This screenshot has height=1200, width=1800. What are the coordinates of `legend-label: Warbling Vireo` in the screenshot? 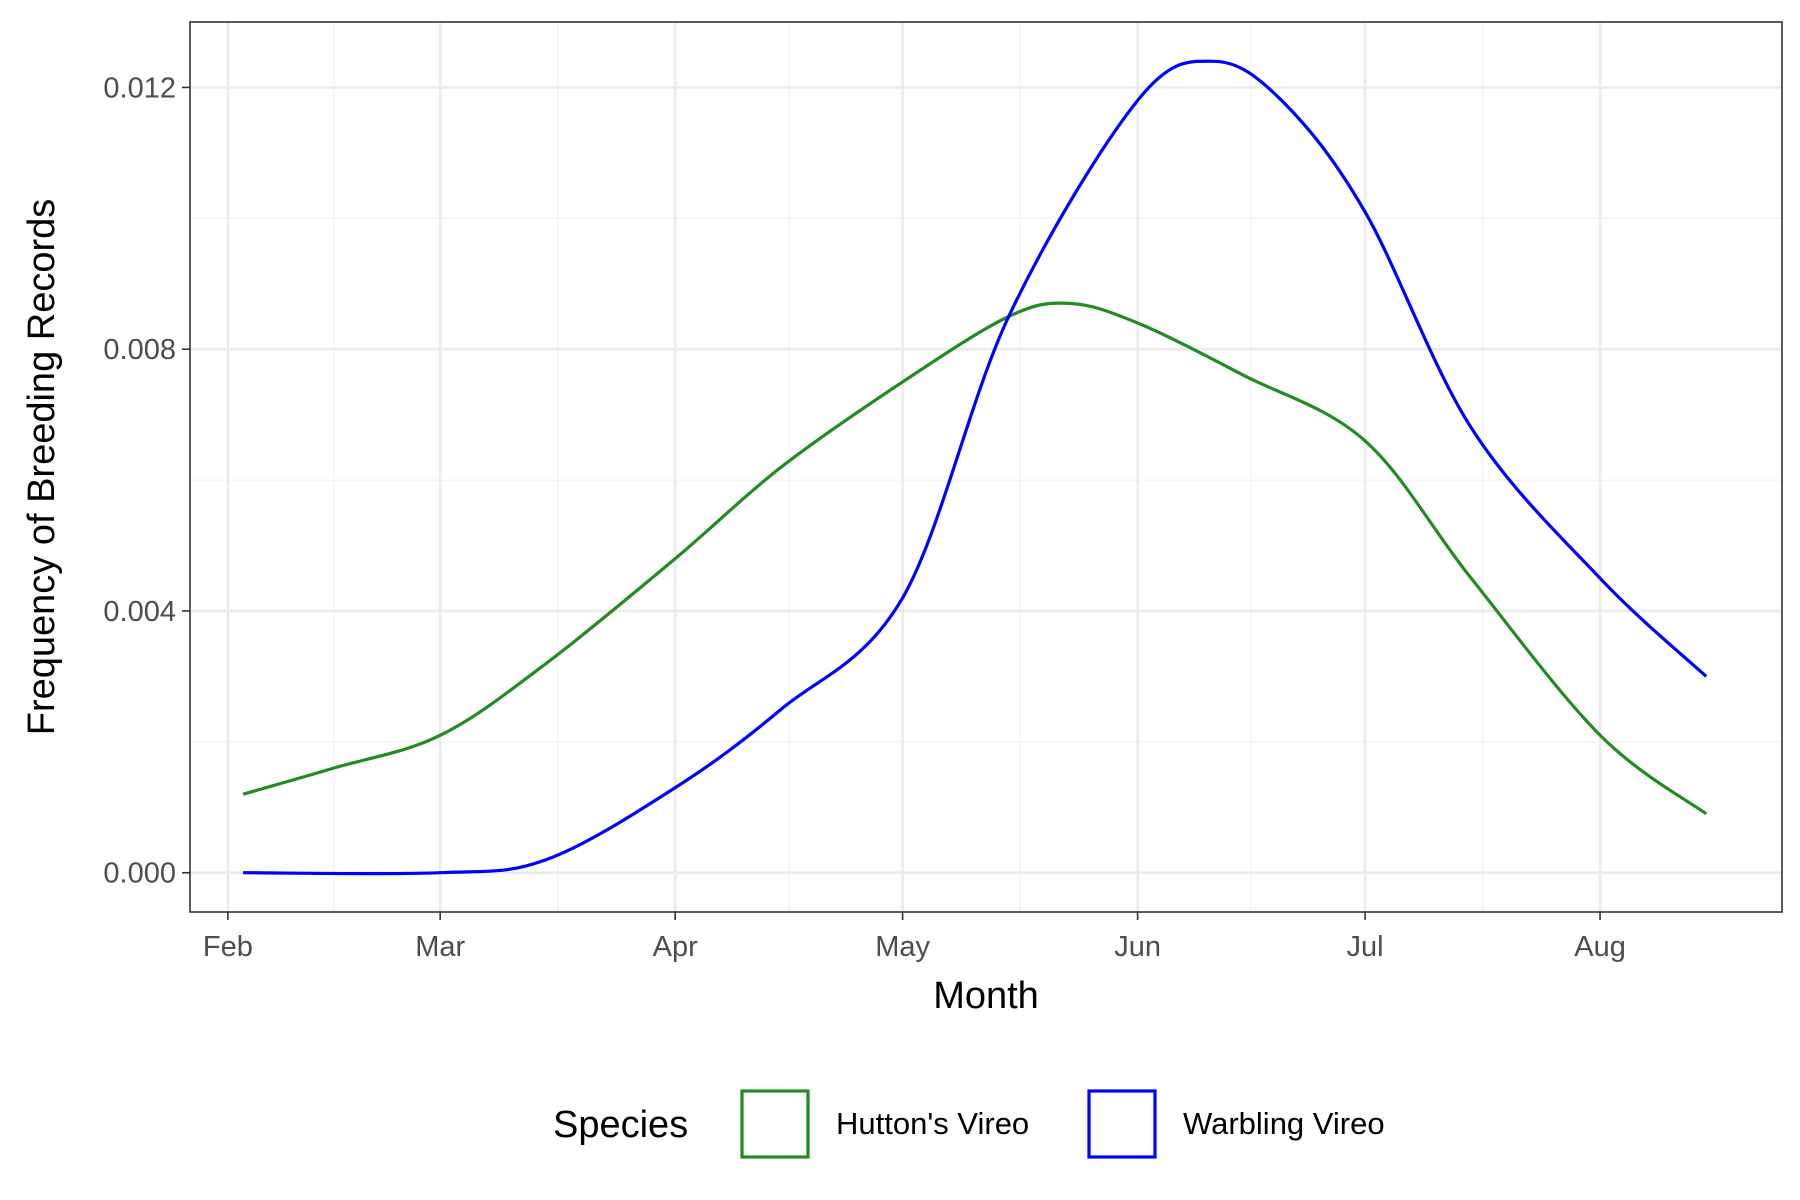 It's located at (1284, 1123).